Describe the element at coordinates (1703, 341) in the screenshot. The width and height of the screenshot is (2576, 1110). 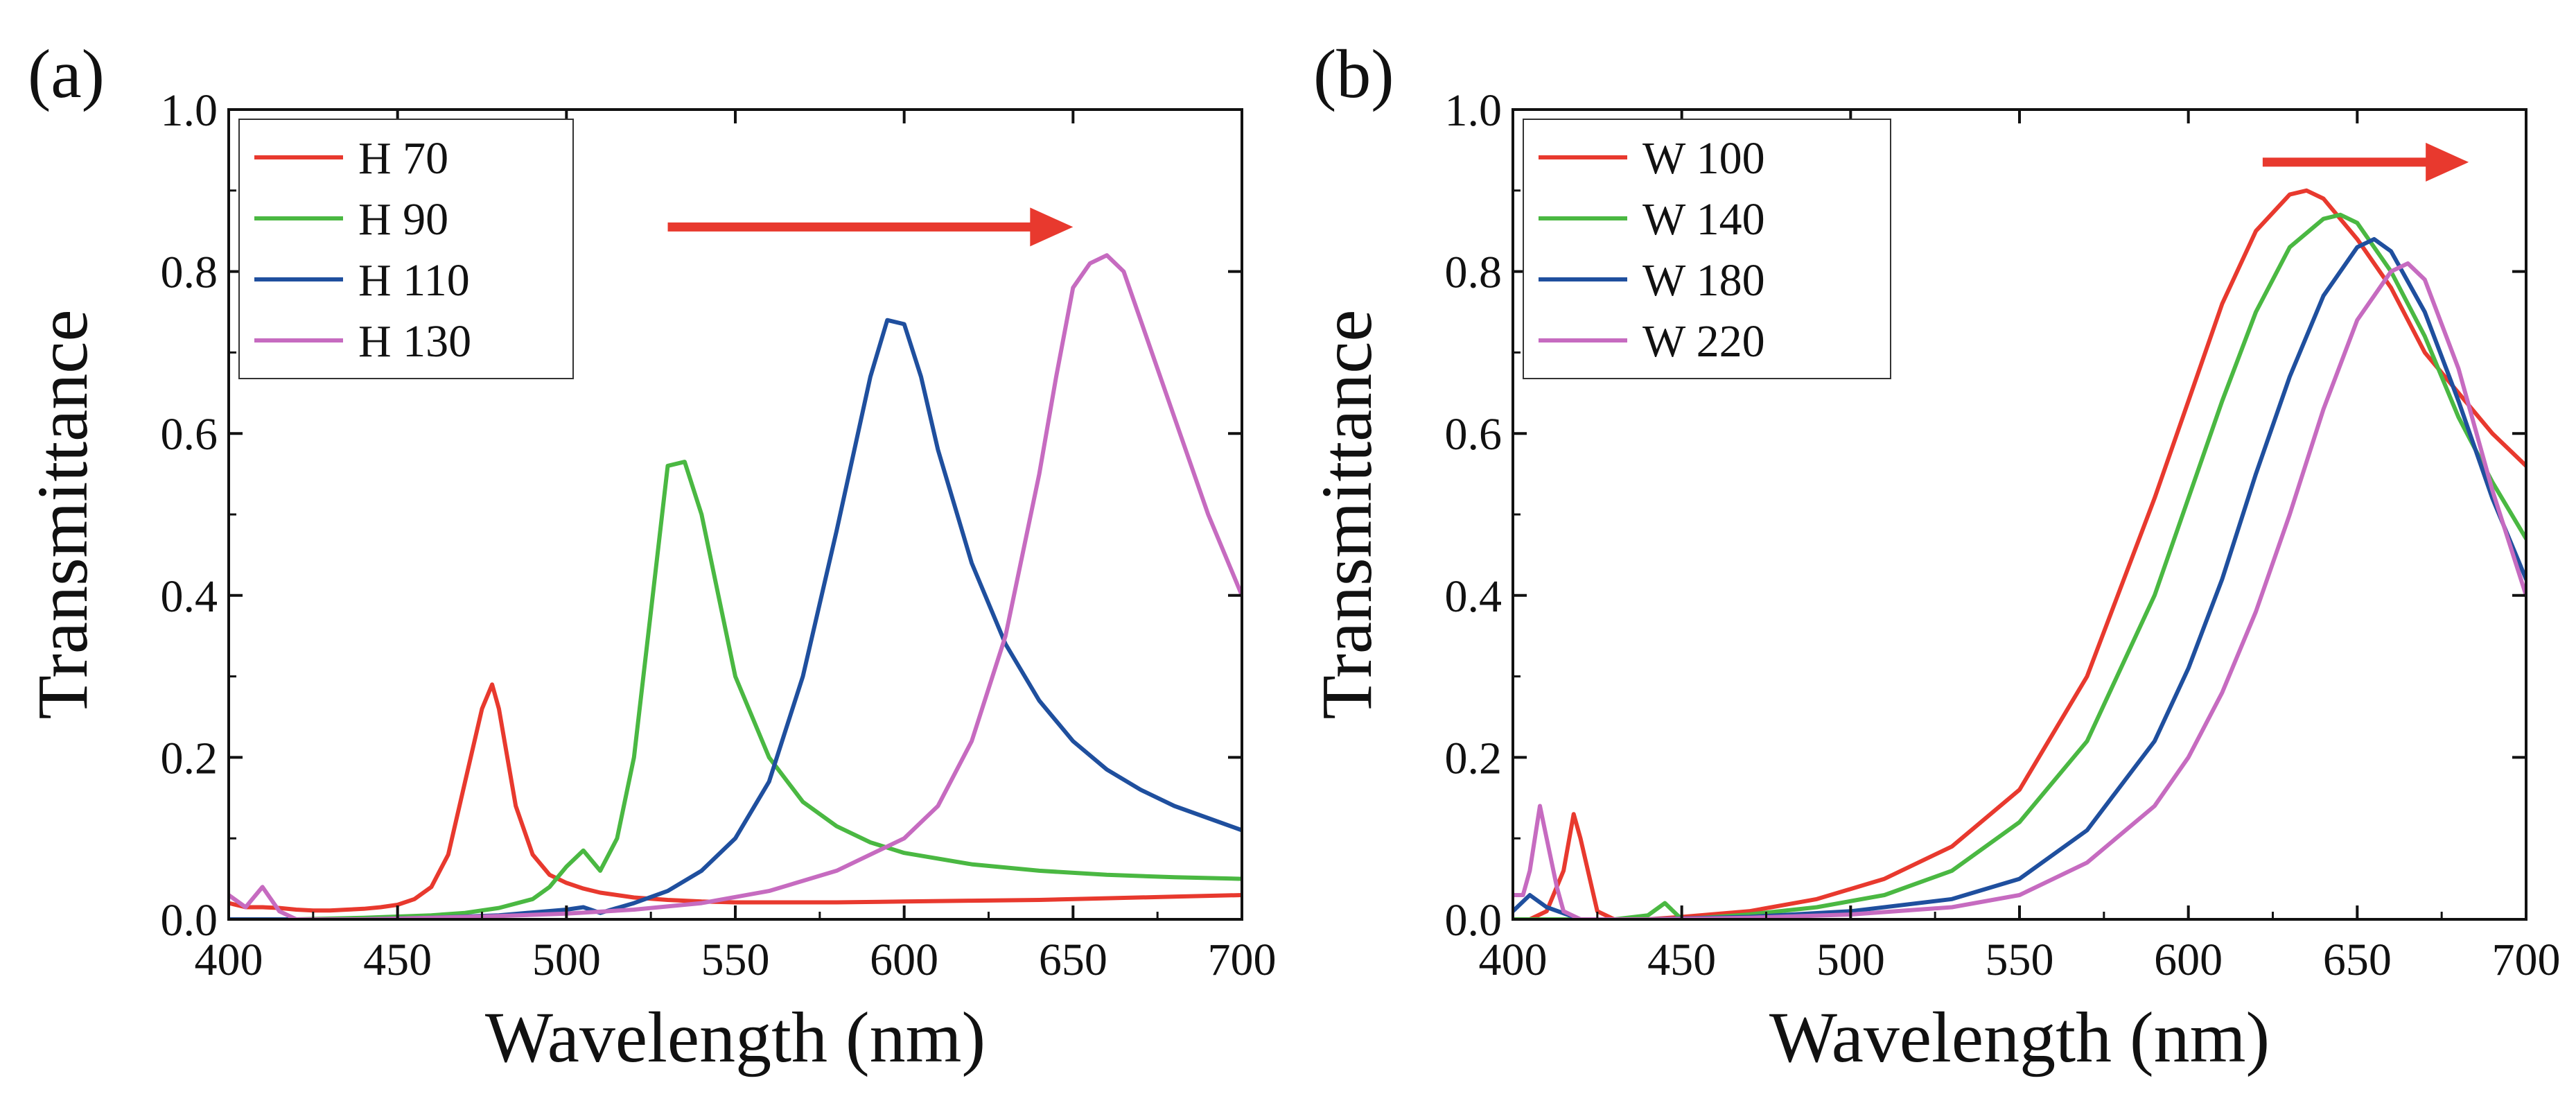
I see `legend-label: W 220` at that location.